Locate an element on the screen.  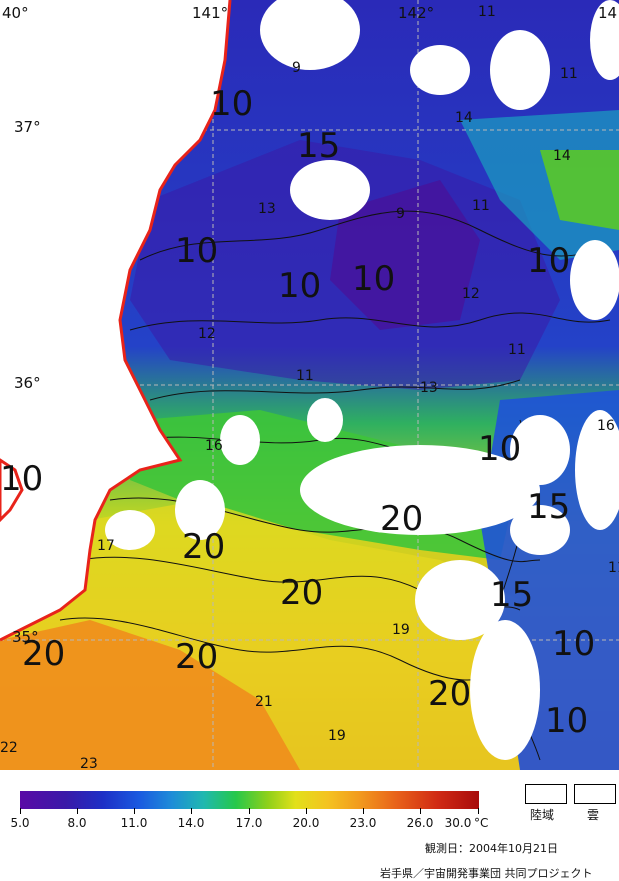
lat-label: 37° is located at coordinates (27, 127).